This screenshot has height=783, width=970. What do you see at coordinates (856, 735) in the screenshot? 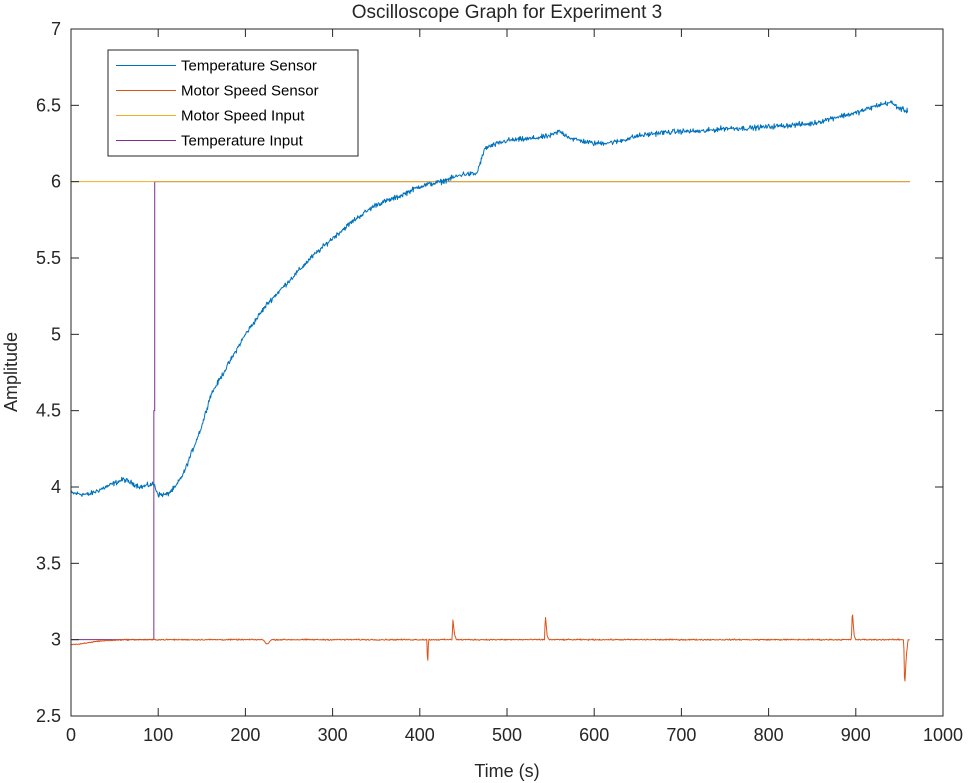
I see `x-tick-label: 900` at bounding box center [856, 735].